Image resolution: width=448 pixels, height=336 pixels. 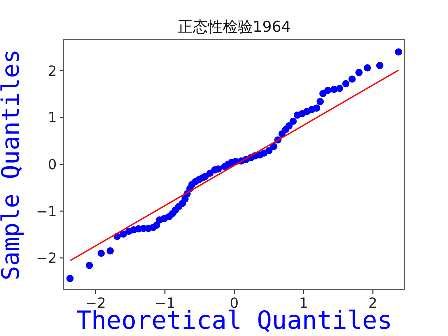 What do you see at coordinates (52, 166) in the screenshot?
I see `y-tick-label: 0` at bounding box center [52, 166].